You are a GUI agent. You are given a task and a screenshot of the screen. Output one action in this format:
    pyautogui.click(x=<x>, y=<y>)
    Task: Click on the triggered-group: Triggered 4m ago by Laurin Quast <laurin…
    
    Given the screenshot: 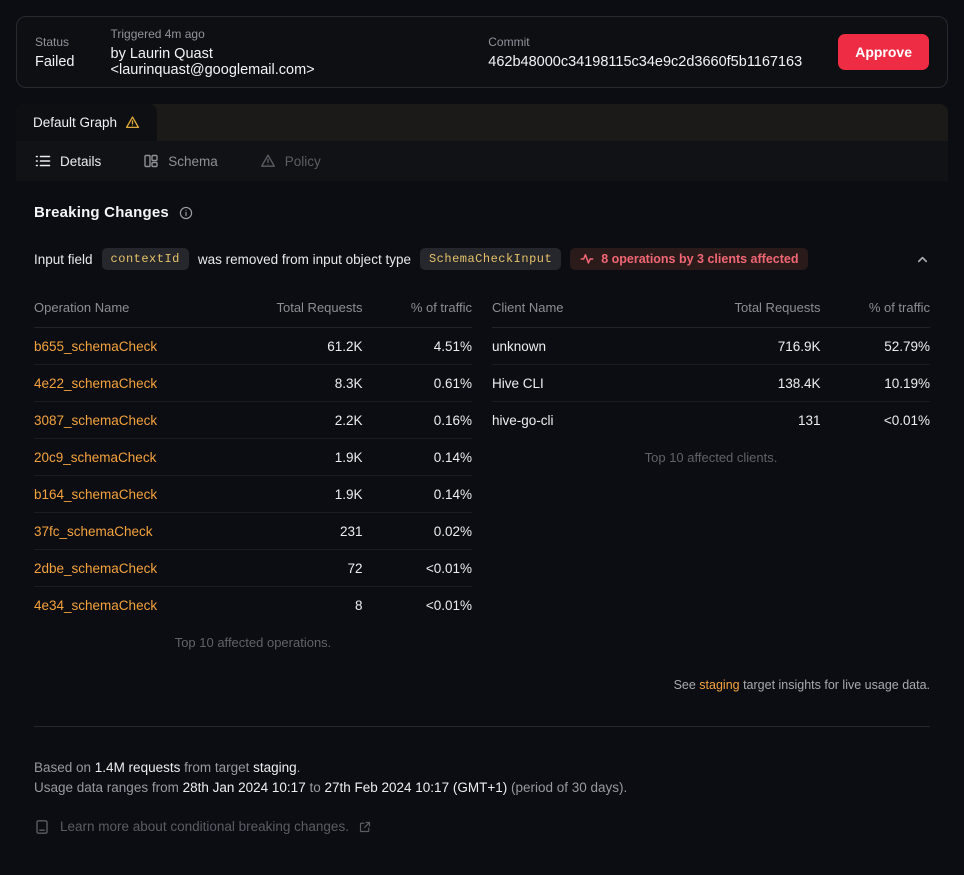 What is the action you would take?
    pyautogui.click(x=216, y=52)
    